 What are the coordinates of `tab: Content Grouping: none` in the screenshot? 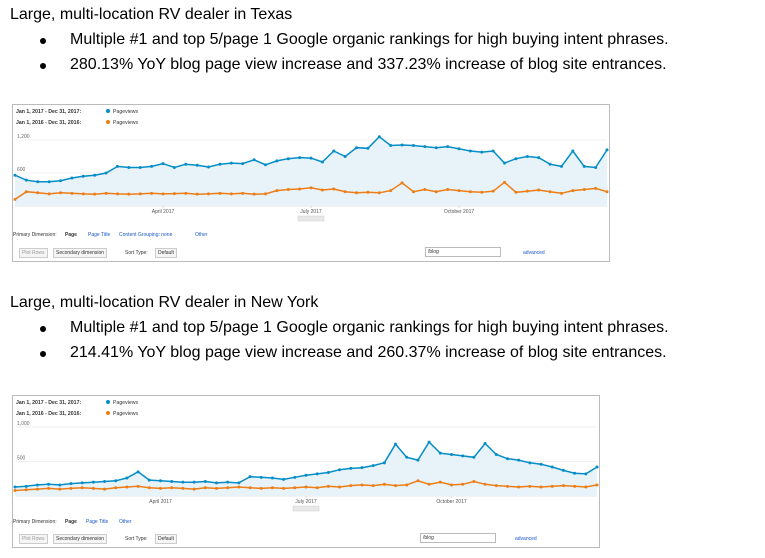 It's located at (146, 235).